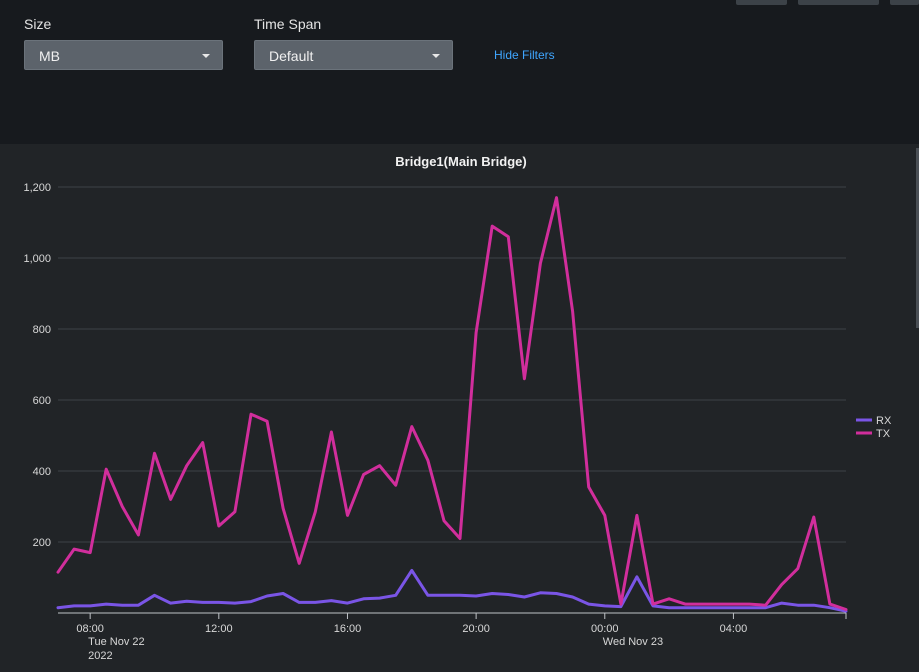 The image size is (919, 672). What do you see at coordinates (605, 629) in the screenshot?
I see `x-tick-label: 00:00` at bounding box center [605, 629].